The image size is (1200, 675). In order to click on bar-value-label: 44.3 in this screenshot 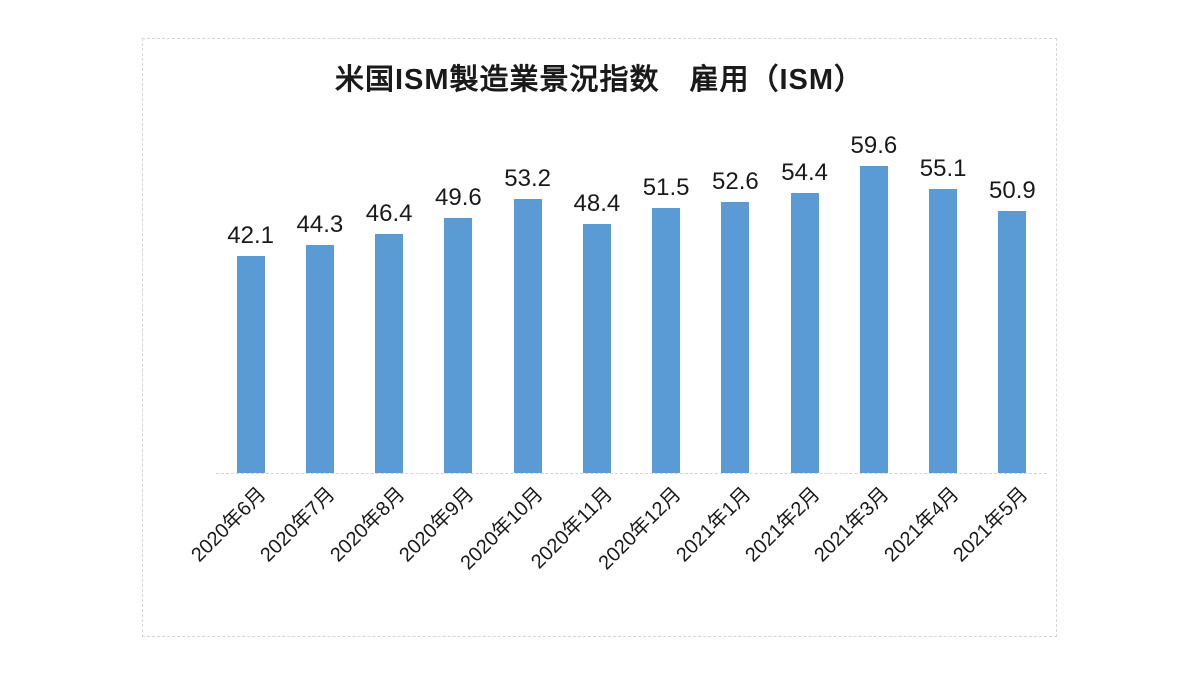, I will do `click(320, 224)`.